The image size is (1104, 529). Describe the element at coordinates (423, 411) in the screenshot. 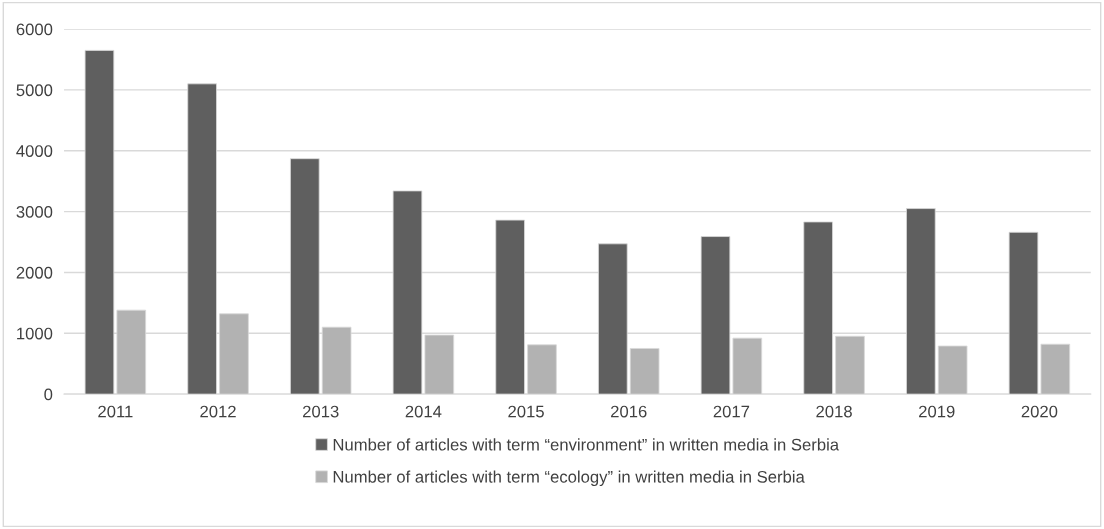

I see `x-tick-label: 2014` at that location.